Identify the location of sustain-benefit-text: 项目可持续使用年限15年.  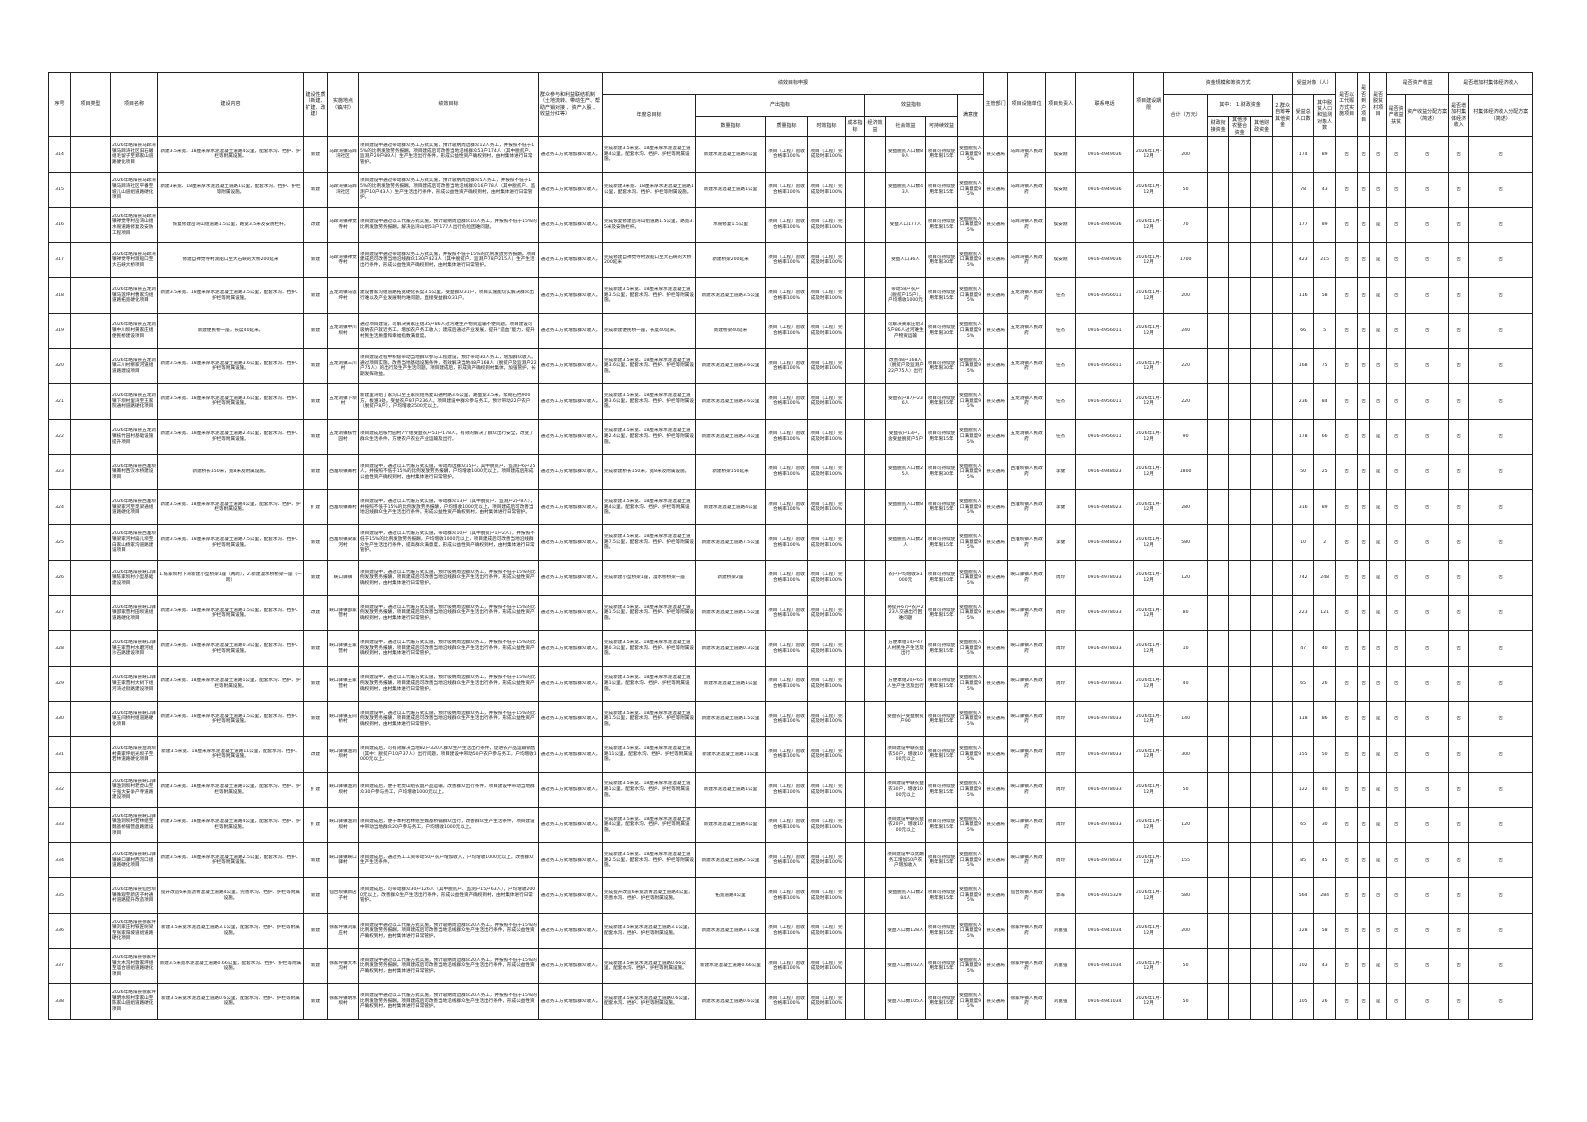
(941, 754).